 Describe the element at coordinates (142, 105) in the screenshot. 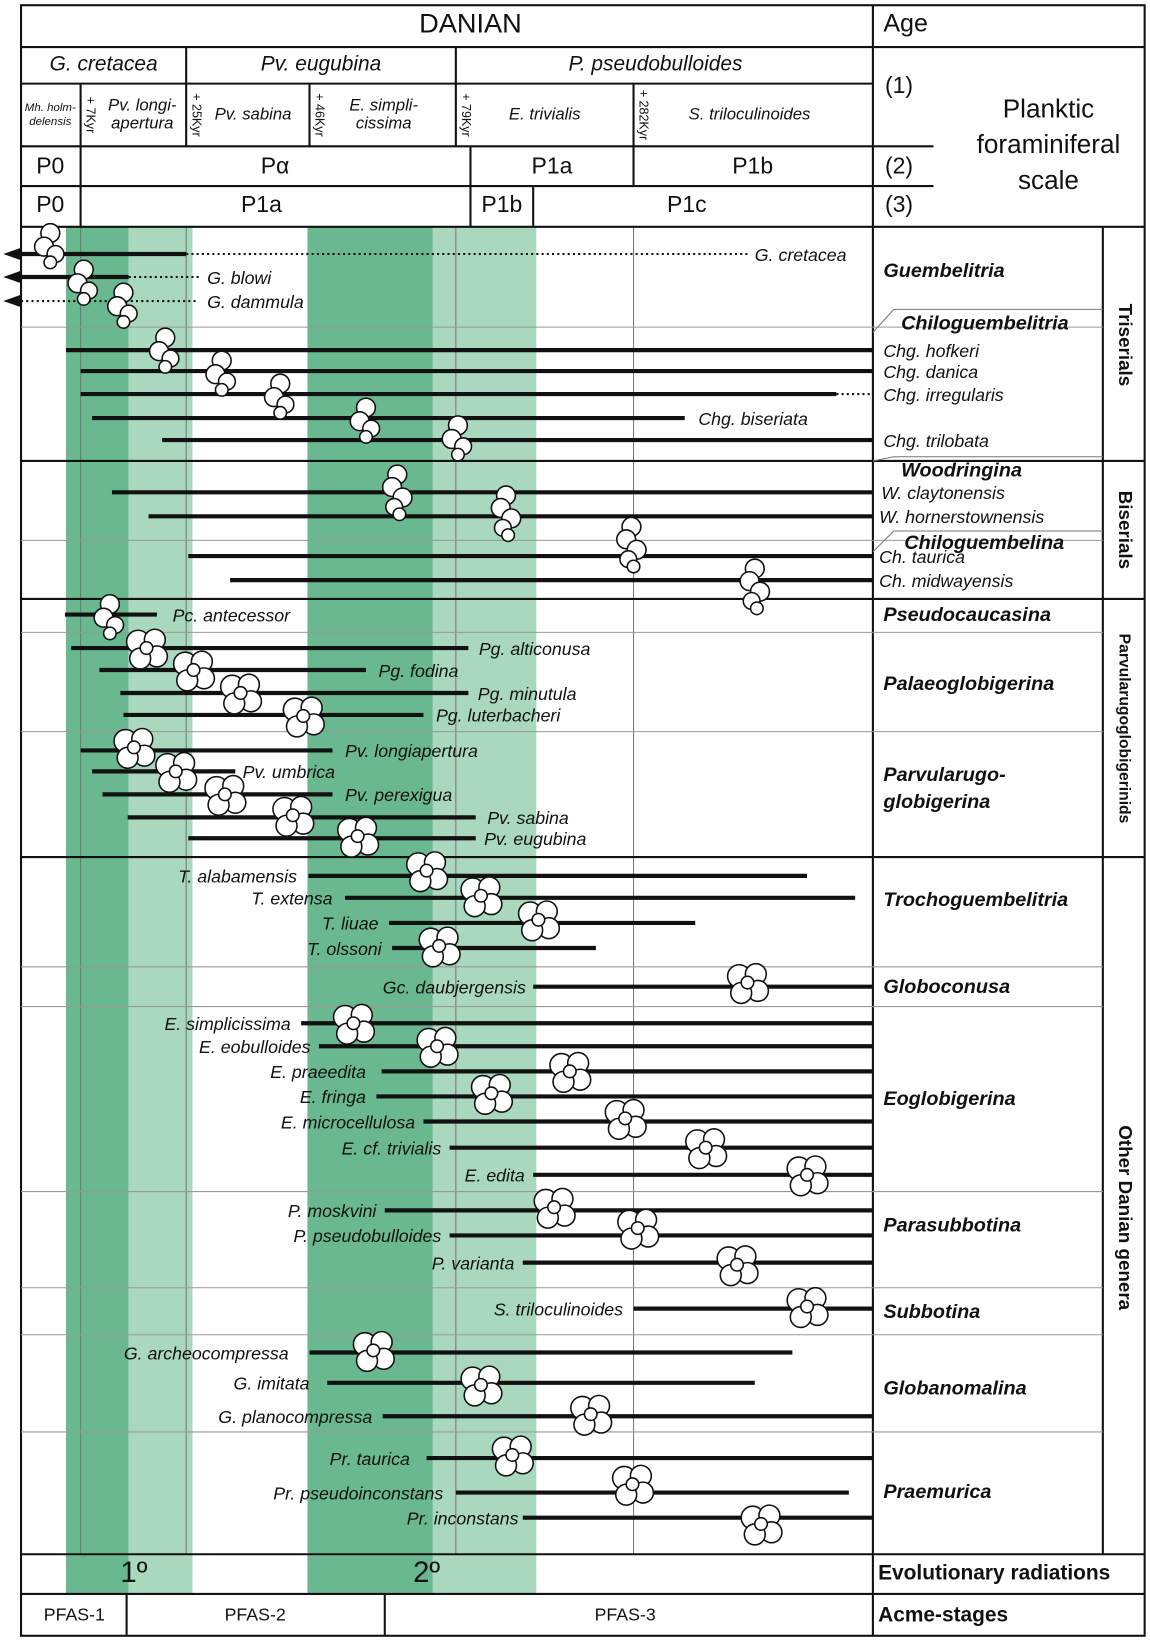

I see `subzone-label: Pv. longi-` at that location.